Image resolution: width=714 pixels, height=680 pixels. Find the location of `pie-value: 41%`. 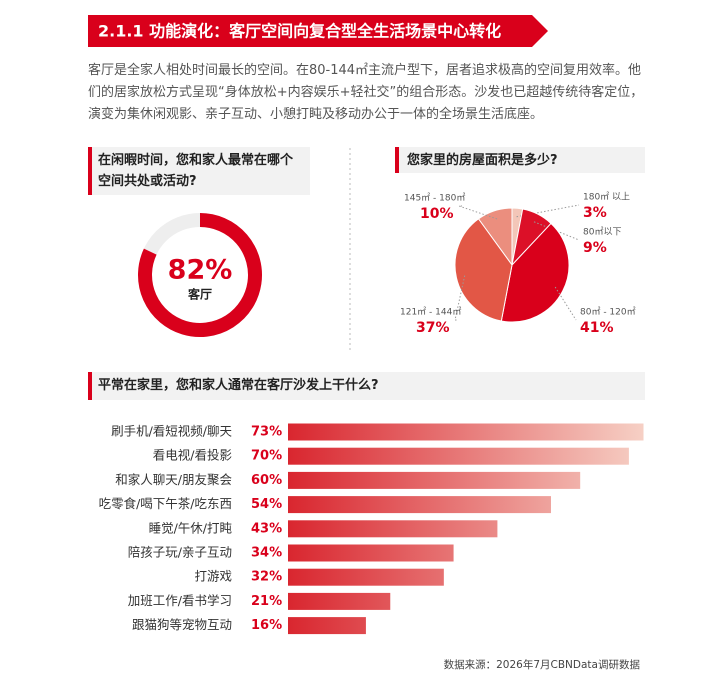

pie-value: 41% is located at coordinates (597, 328).